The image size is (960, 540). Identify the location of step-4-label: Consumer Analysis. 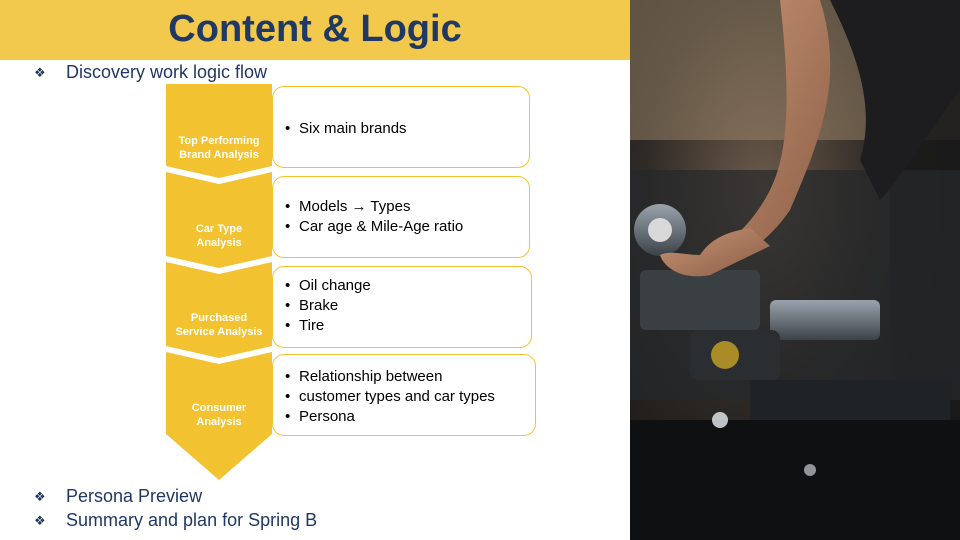
(219, 415).